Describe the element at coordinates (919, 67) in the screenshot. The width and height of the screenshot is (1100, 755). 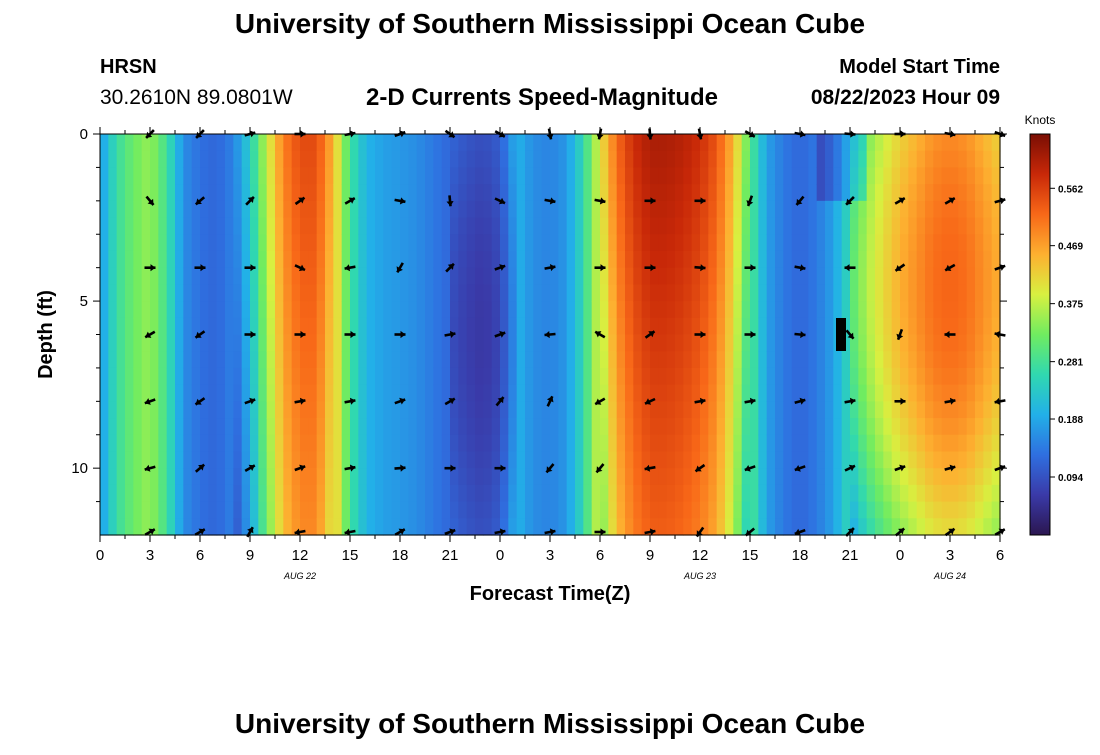
I see `model-start-label: Model Start Time` at that location.